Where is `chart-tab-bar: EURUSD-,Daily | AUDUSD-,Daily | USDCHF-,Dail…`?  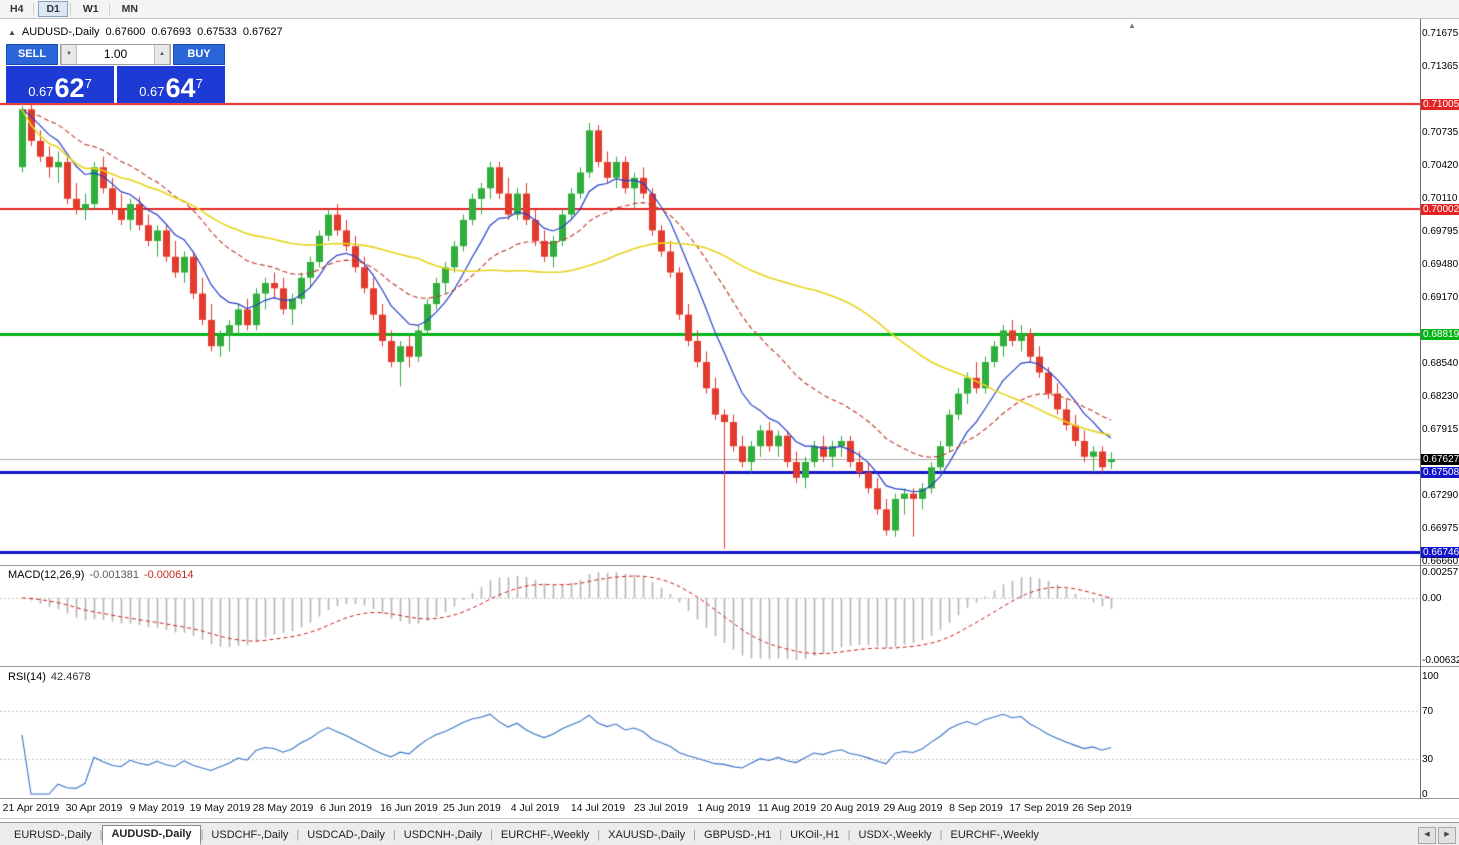 chart-tab-bar: EURUSD-,Daily | AUDUSD-,Daily | USDCHF-,Dail… is located at coordinates (729, 833).